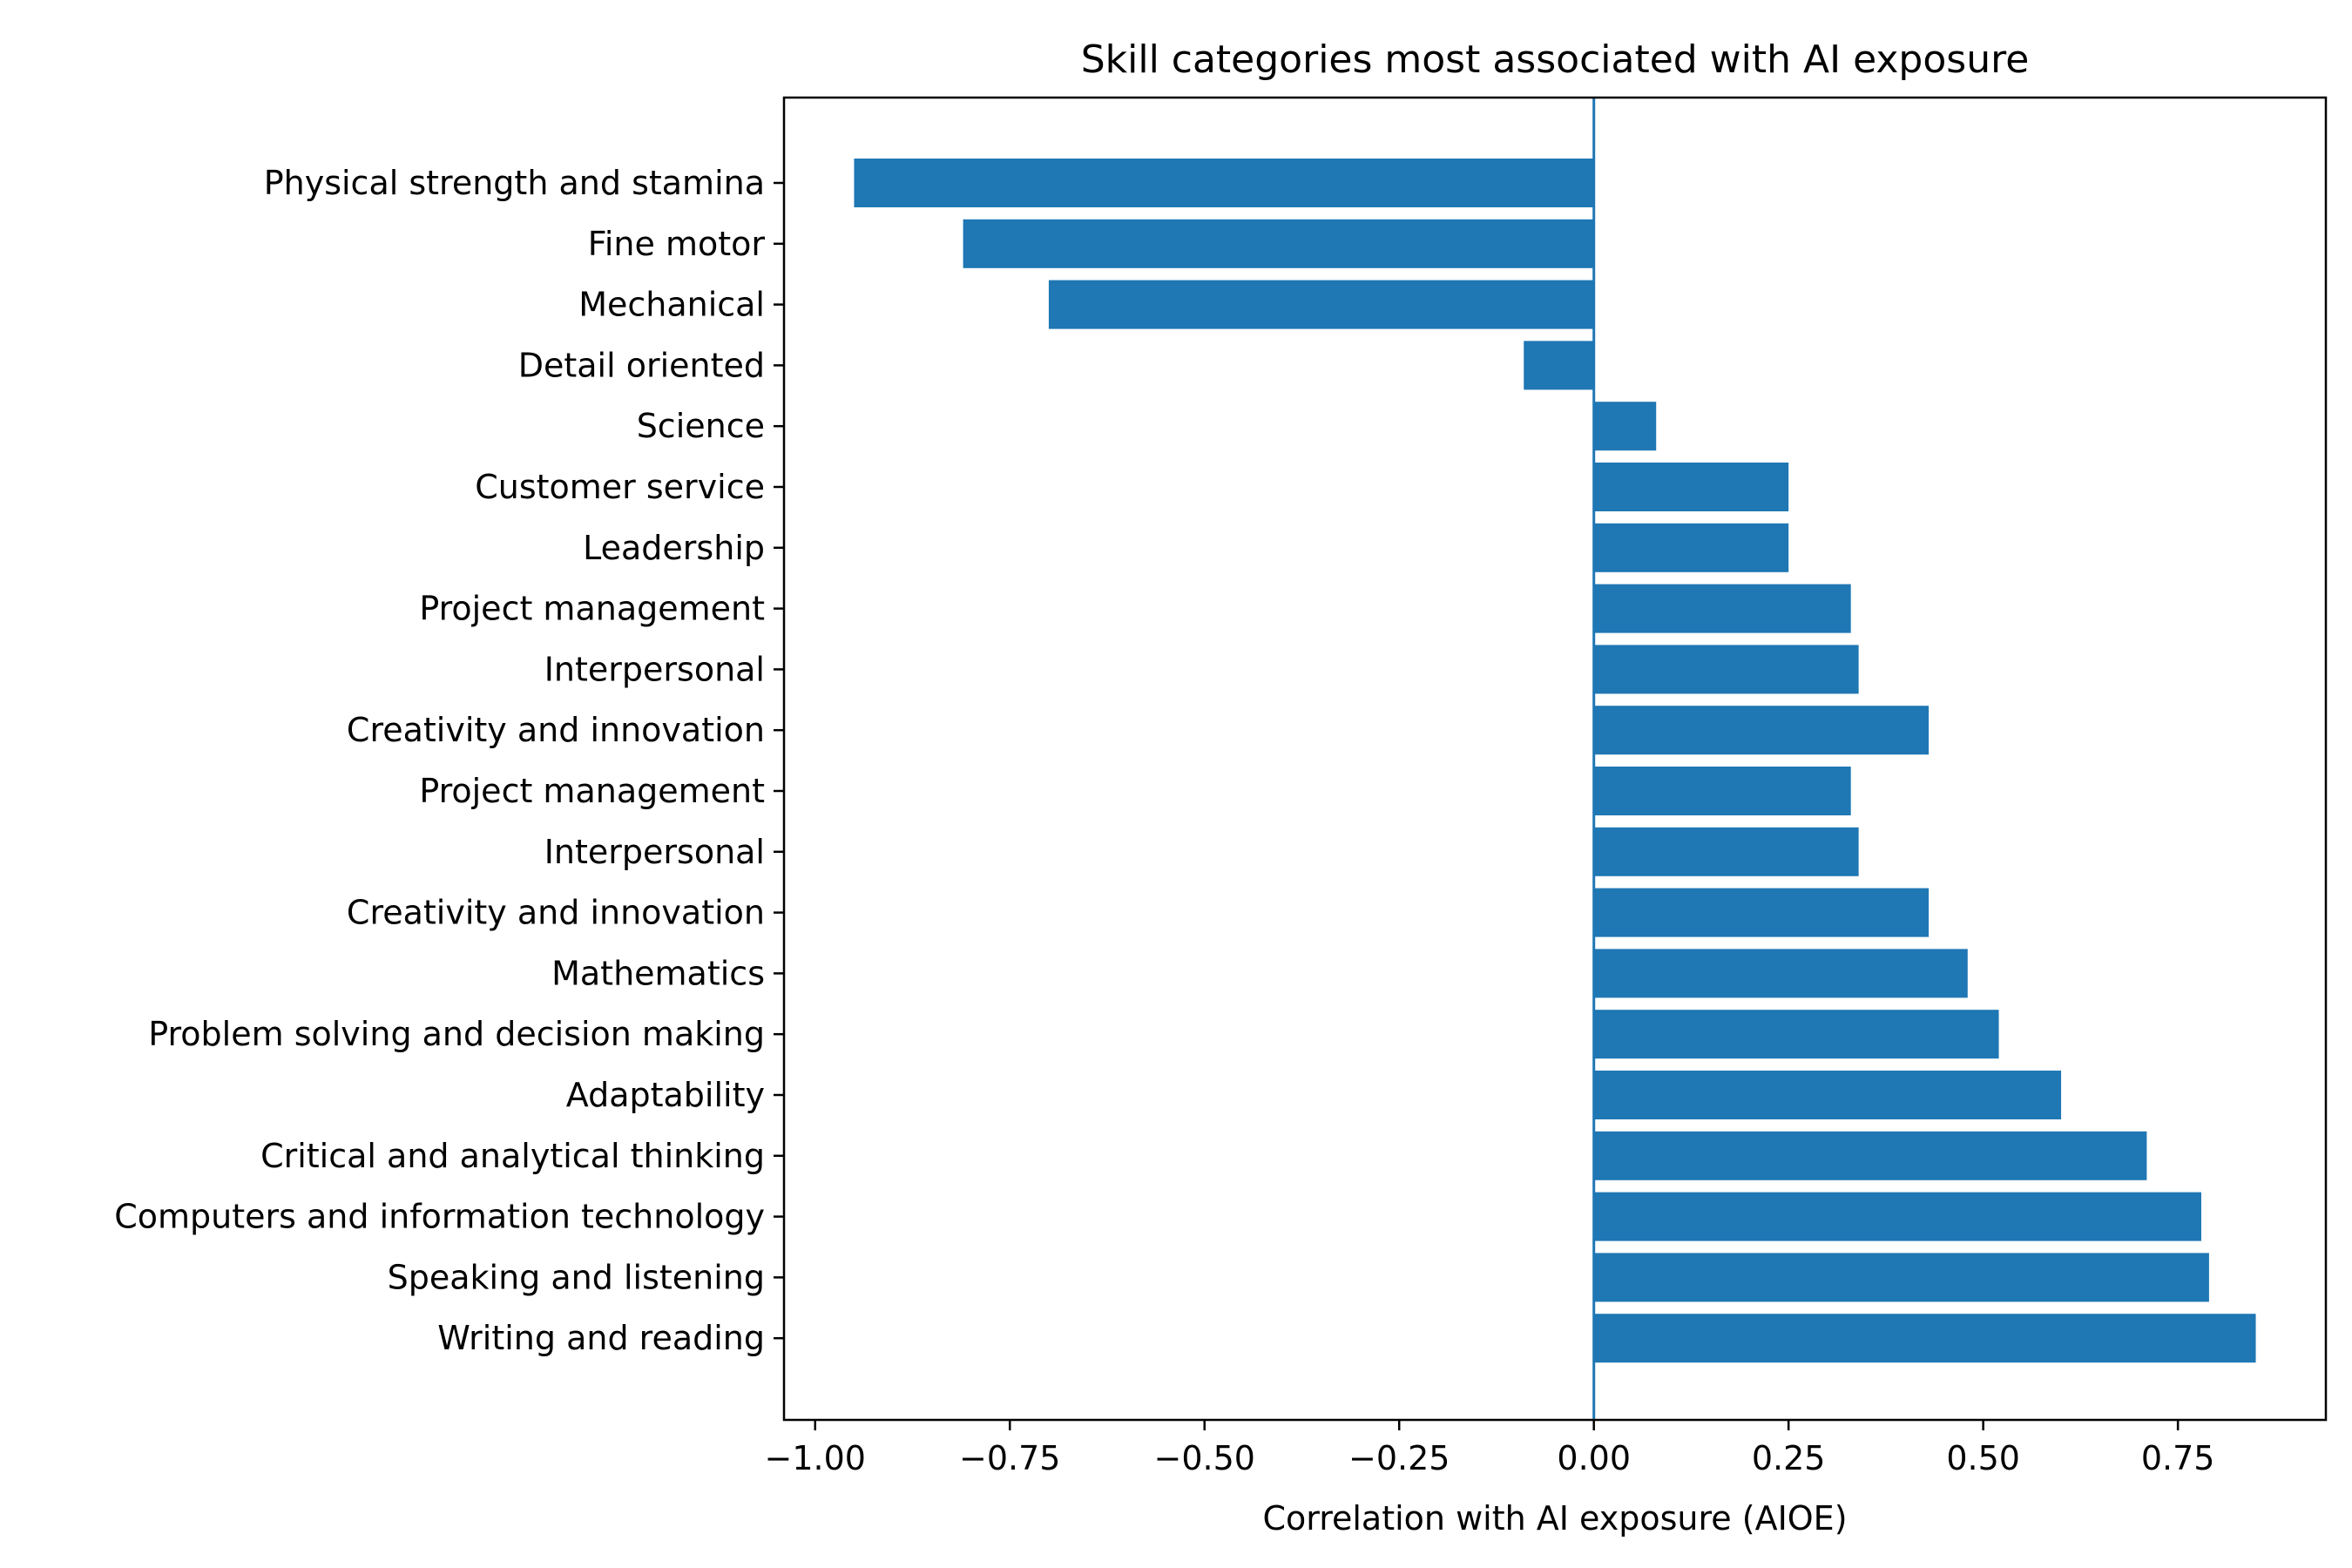  Describe the element at coordinates (1594, 1458) in the screenshot. I see `x-tick-label: 0.00` at that location.